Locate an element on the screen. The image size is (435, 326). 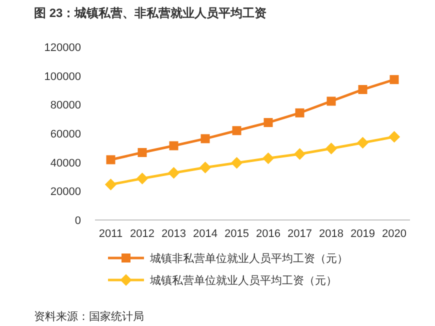
legend-label: 城镇私营单位就业人员平均工资（元） is located at coordinates (243, 280).